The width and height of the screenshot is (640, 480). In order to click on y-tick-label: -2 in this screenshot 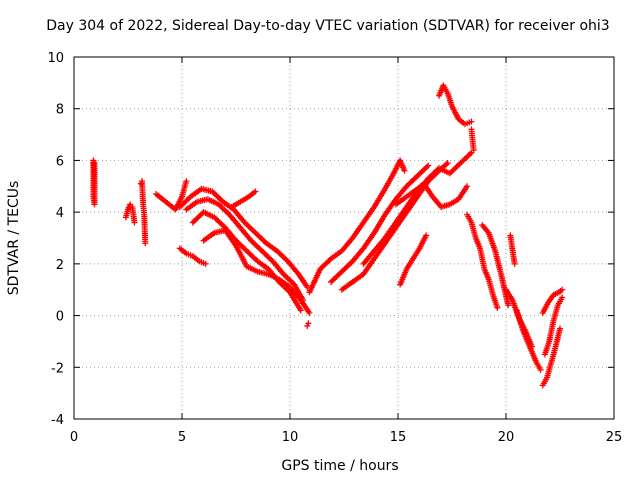, I will do `click(57, 368)`.